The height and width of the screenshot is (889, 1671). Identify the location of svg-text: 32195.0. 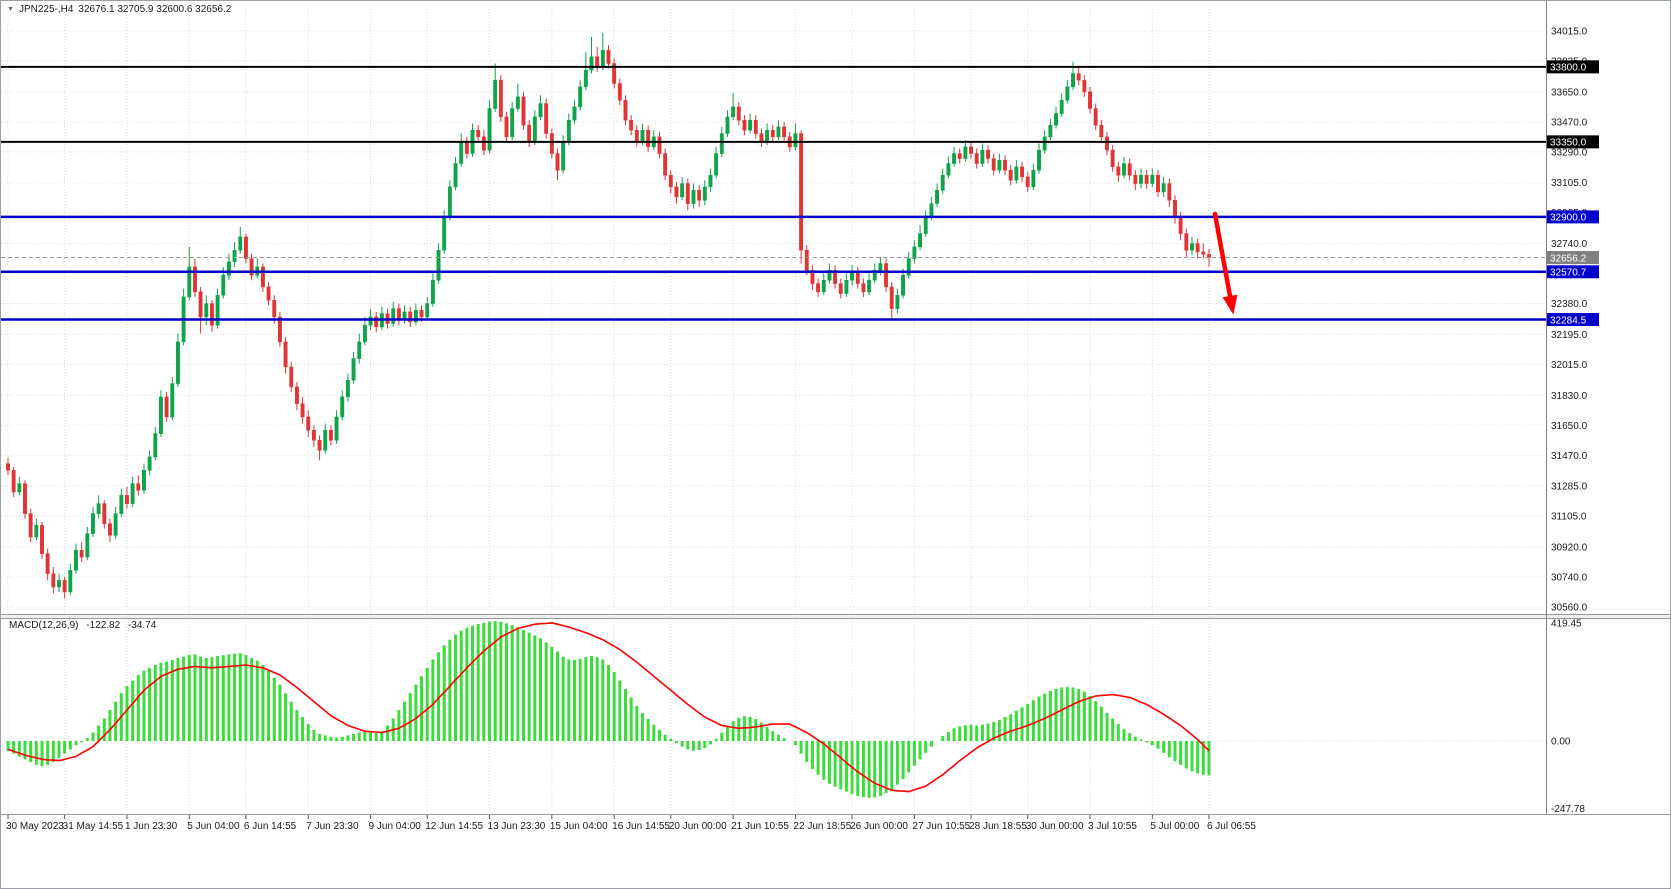
(1569, 335).